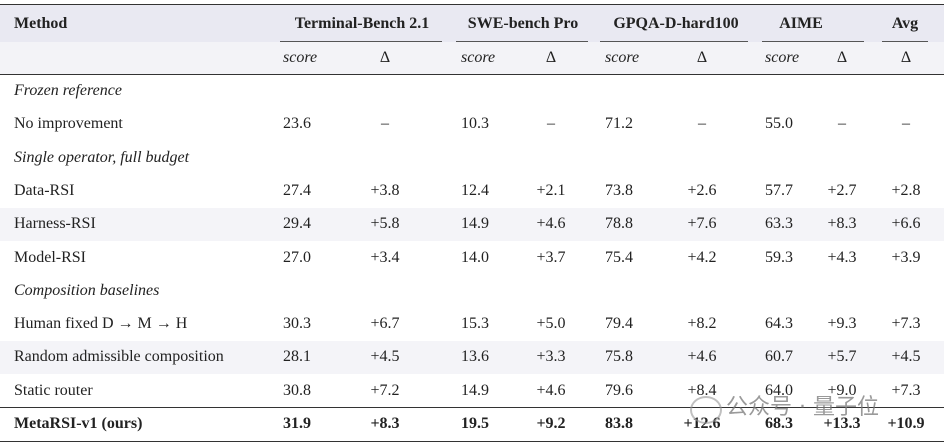 The width and height of the screenshot is (944, 445). What do you see at coordinates (842, 257) in the screenshot?
I see `cell: +4.3` at bounding box center [842, 257].